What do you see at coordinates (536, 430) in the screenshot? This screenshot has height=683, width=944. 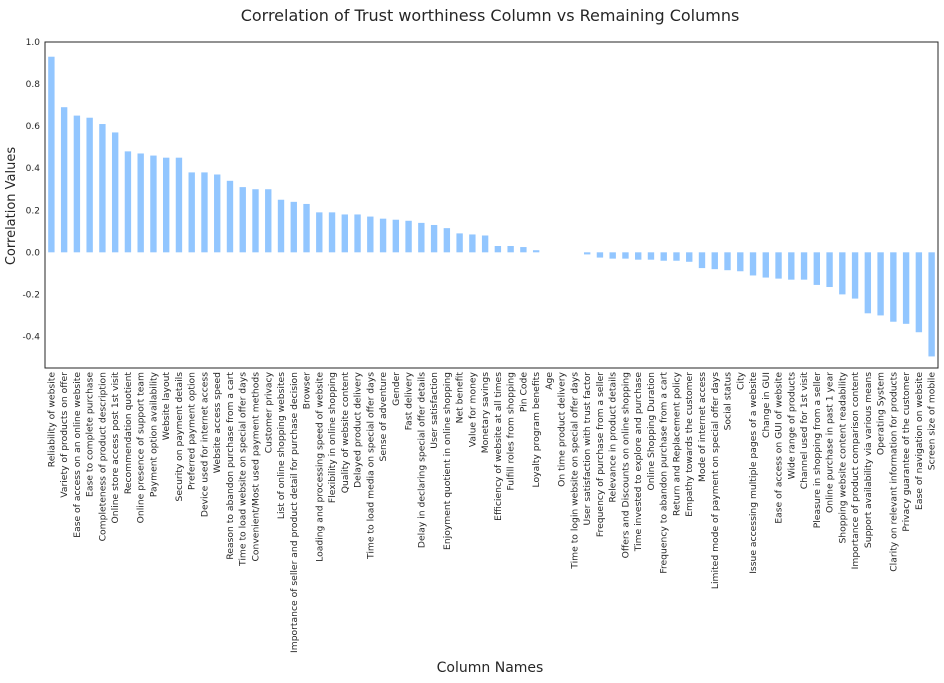 I see `x-tick-label: Loyalty program benefits` at bounding box center [536, 430].